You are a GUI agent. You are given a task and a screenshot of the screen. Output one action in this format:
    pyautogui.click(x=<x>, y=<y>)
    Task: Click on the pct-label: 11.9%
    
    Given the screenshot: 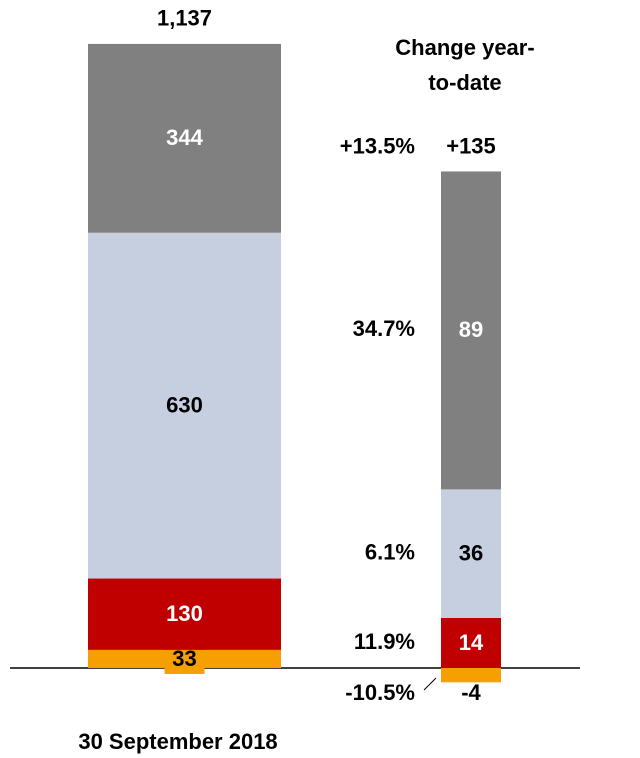 What is the action you would take?
    pyautogui.click(x=384, y=641)
    